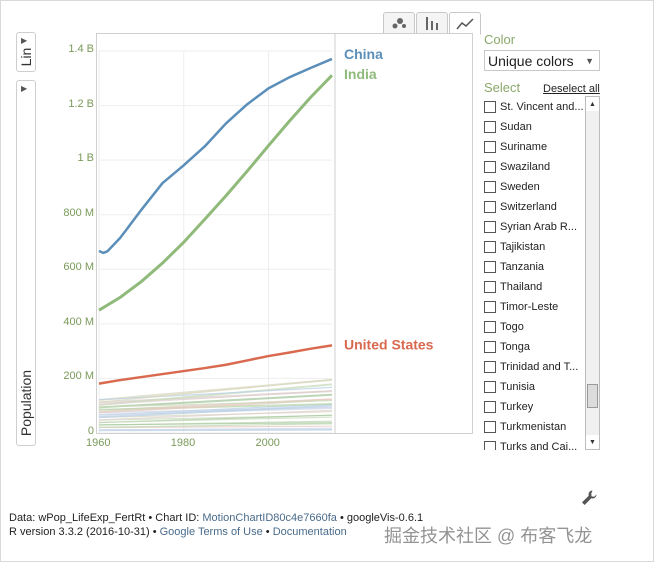 The width and height of the screenshot is (654, 562). I want to click on line-chart-tab, so click(465, 23).